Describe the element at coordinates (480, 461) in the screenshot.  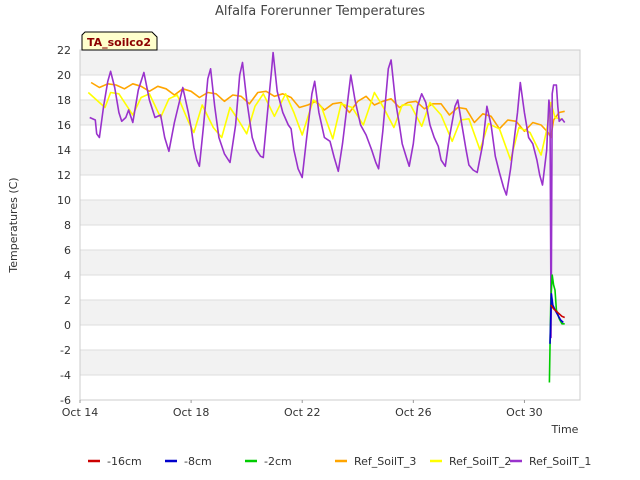
I see `legend-label: Ref_SoilT_2` at that location.